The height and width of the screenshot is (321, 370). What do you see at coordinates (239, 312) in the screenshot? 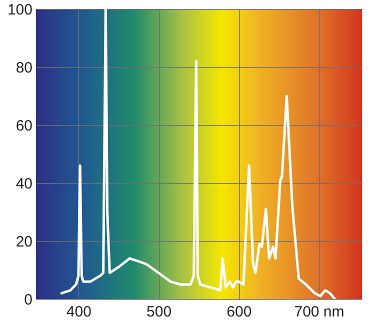
I see `x-tick-label: 600` at bounding box center [239, 312].